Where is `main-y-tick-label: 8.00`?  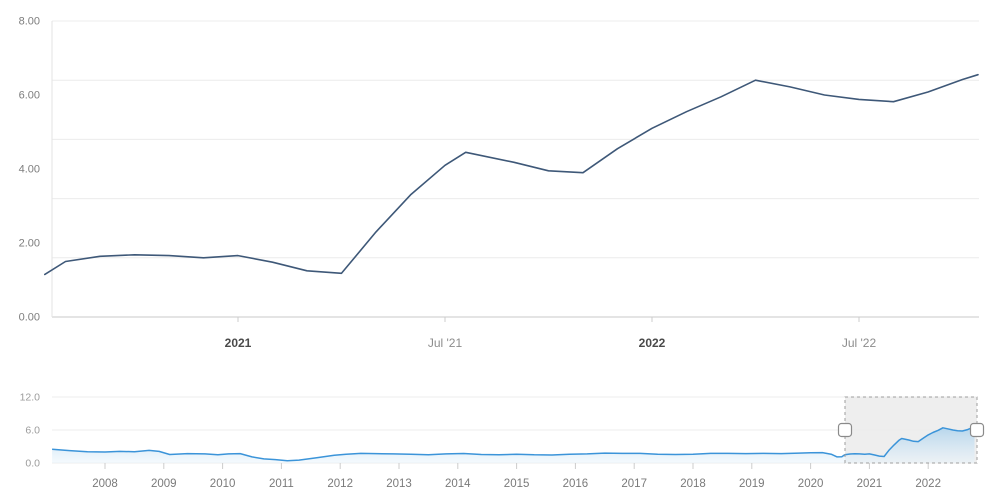
main-y-tick-label: 8.00 is located at coordinates (29, 22).